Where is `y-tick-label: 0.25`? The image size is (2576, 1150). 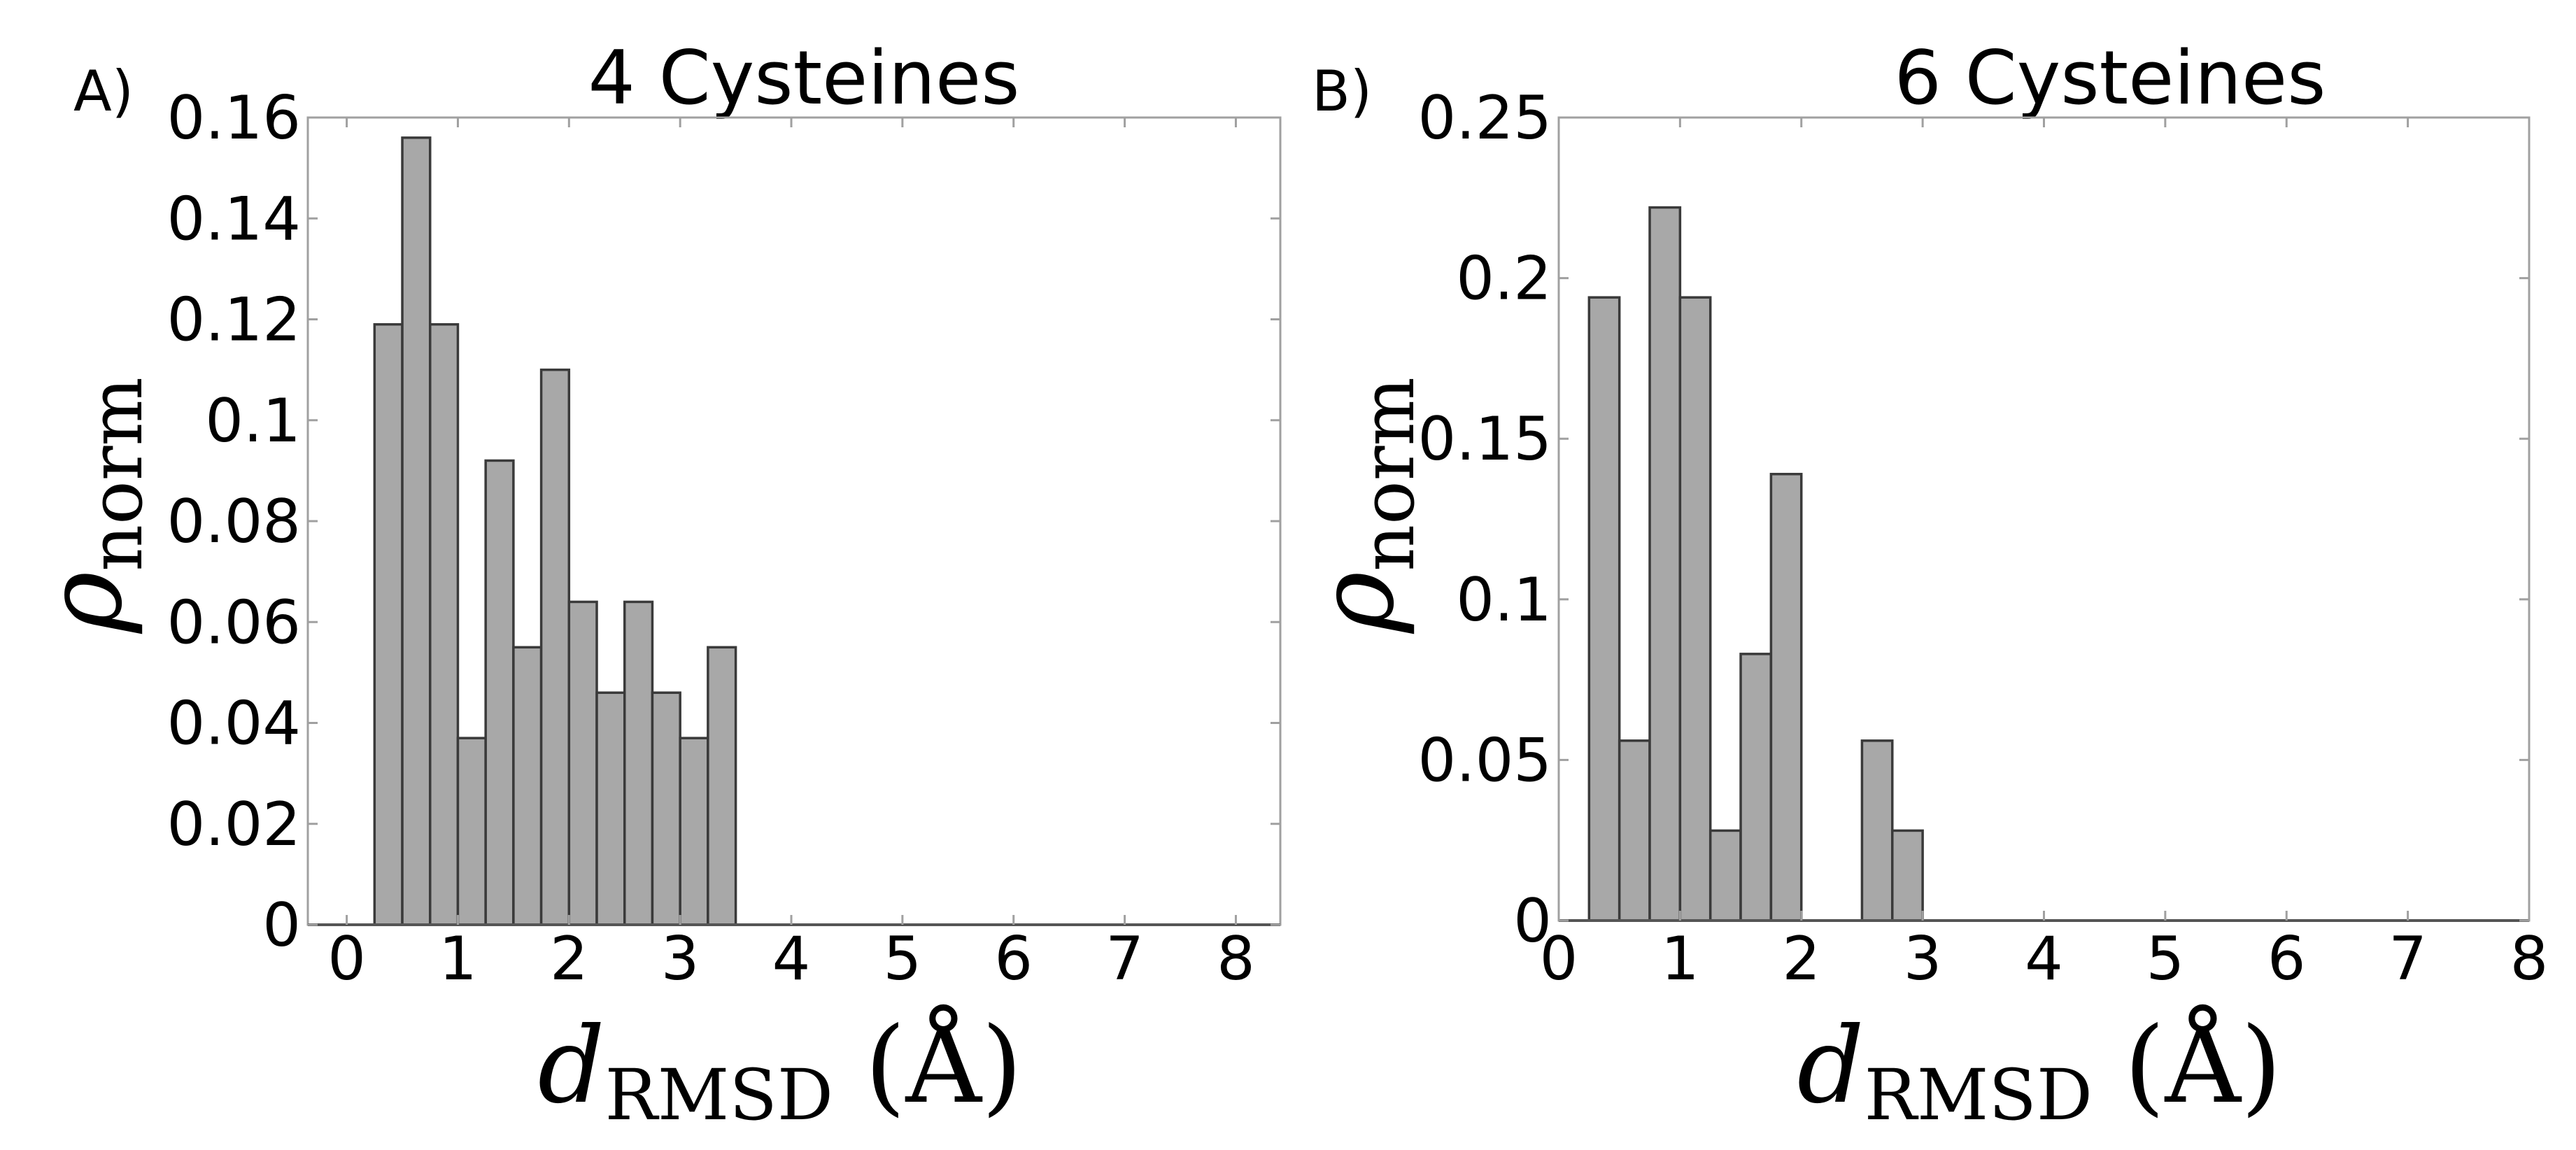
y-tick-label: 0.25 is located at coordinates (1485, 118).